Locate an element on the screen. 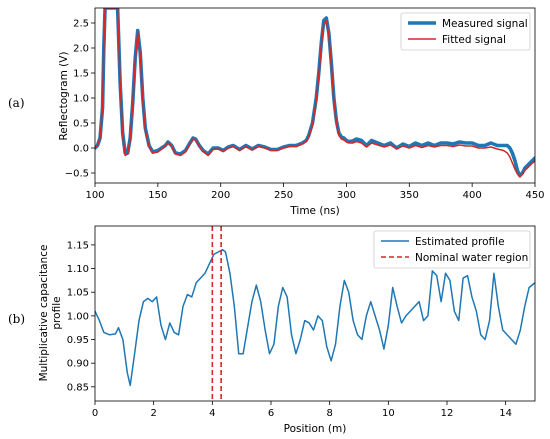  y-tick-label-1: 0.90 is located at coordinates (78, 364).